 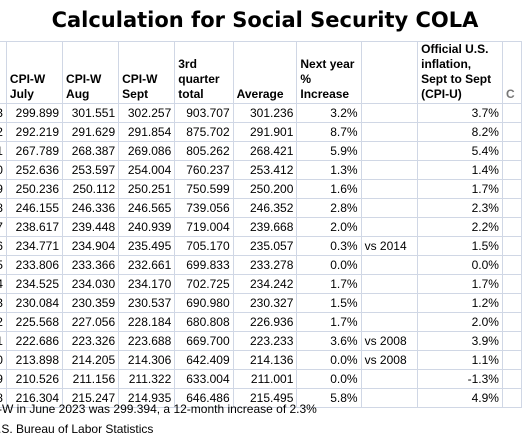 I want to click on cell-next-year-increase: 1.7%, so click(x=329, y=284).